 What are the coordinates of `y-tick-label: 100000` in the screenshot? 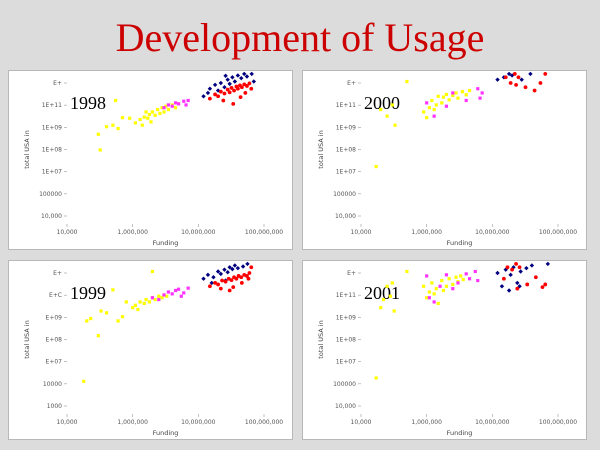 It's located at (50, 194).